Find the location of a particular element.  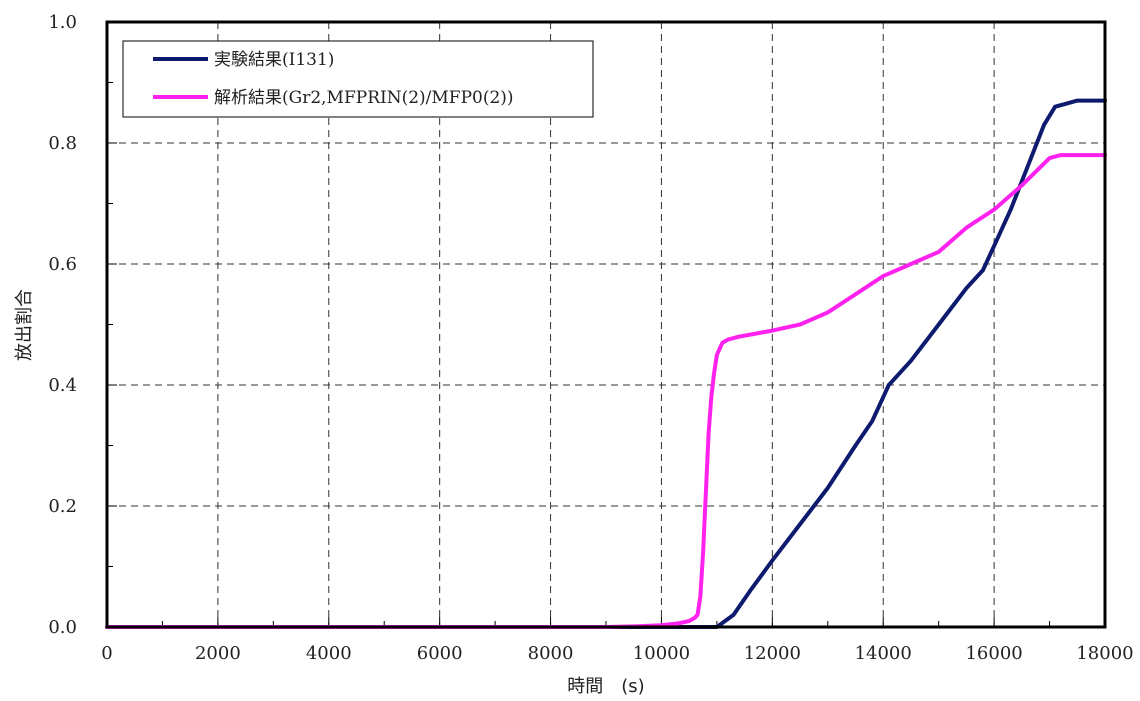

y-tick-label: 0.6 is located at coordinates (62, 264).